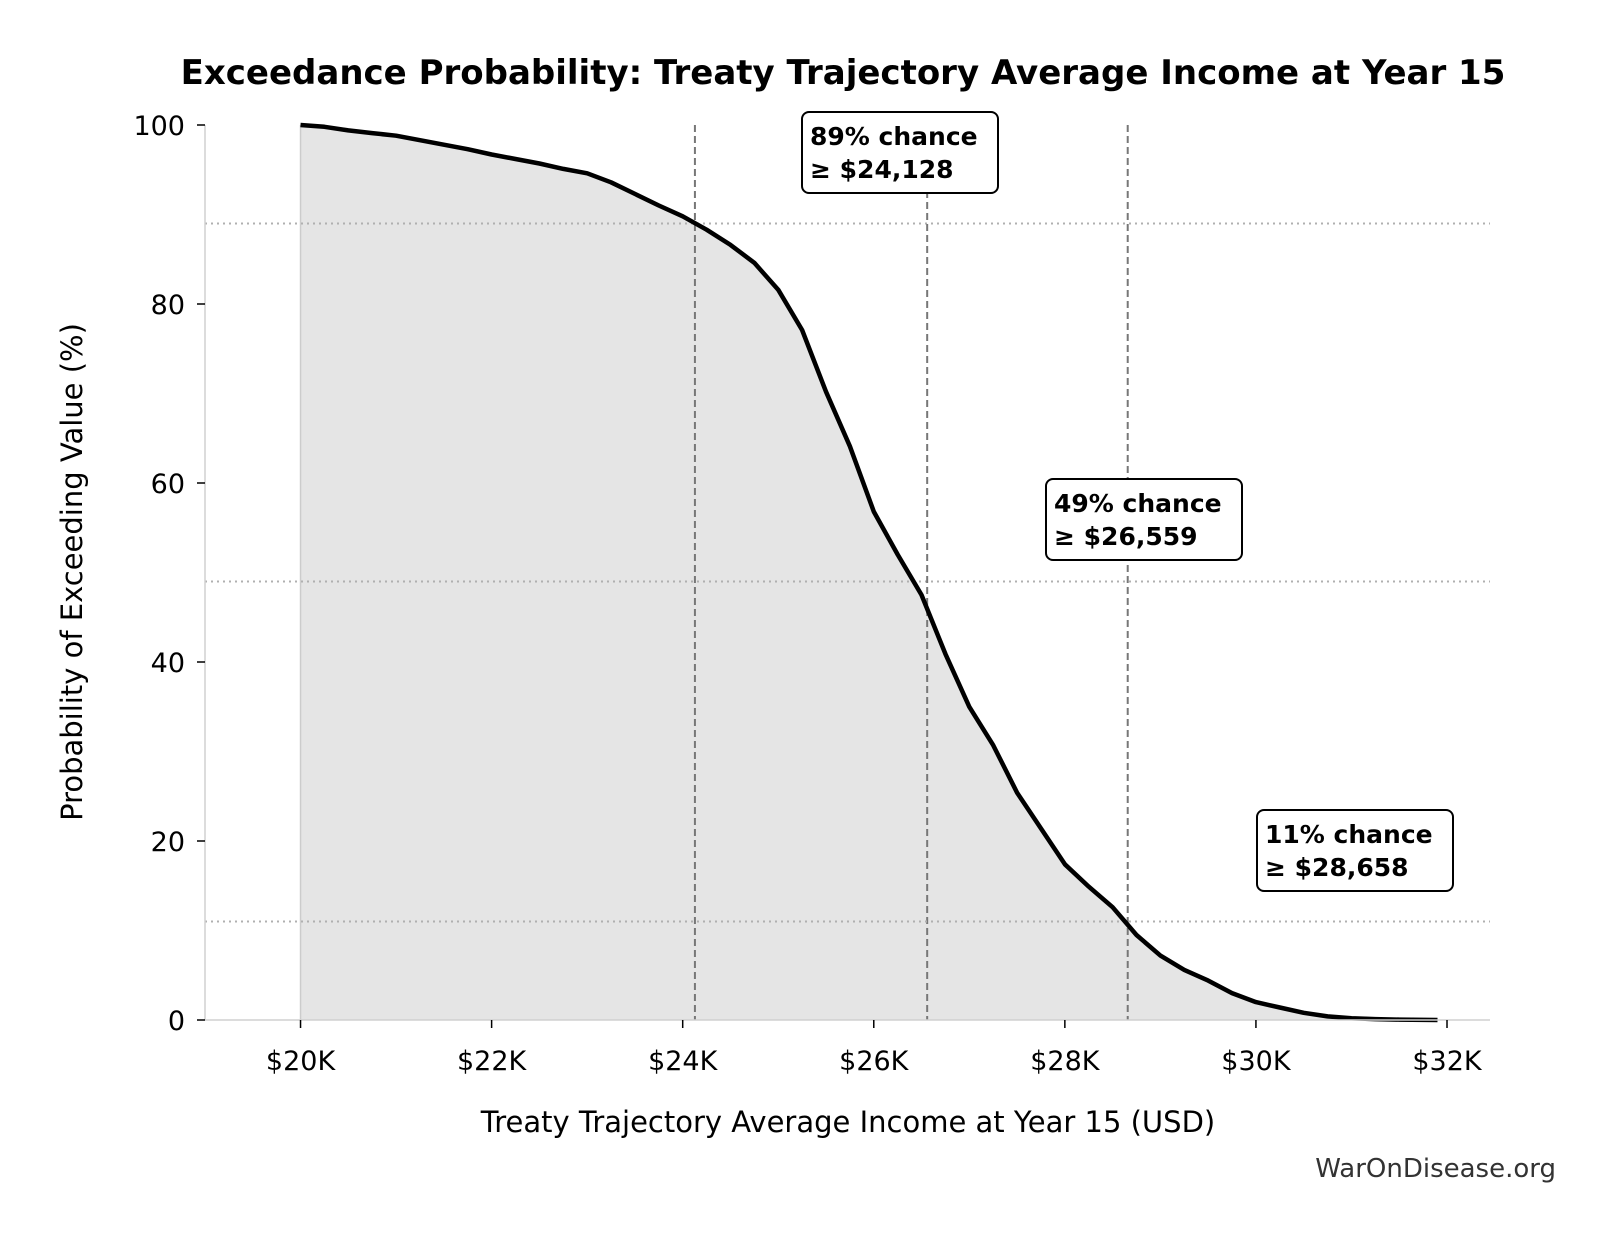  I want to click on threshold-callout: 89% chance ≥ $24,128, so click(900, 152).